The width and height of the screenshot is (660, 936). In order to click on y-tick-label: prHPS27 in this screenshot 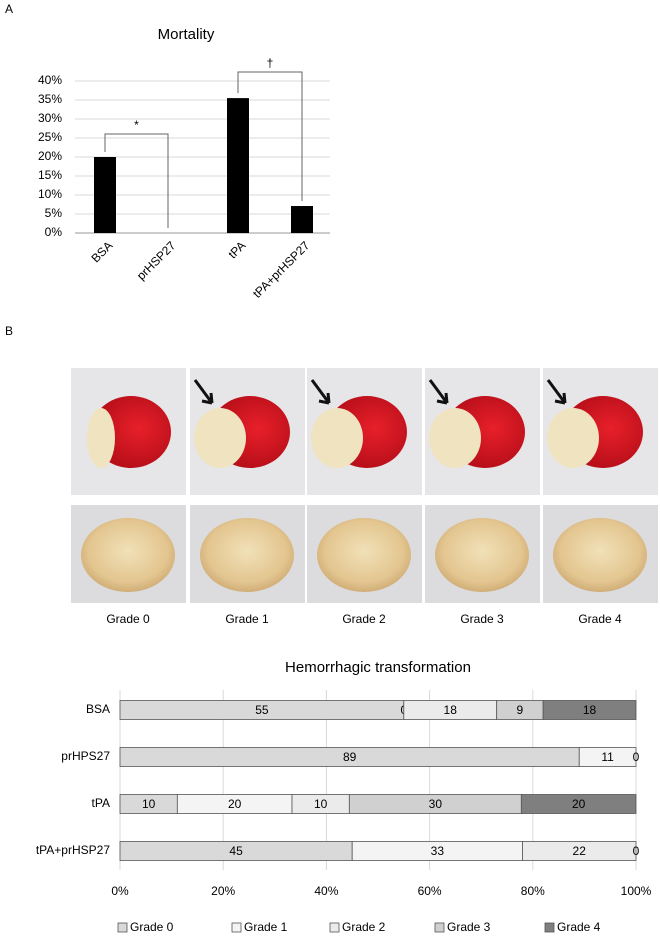, I will do `click(85, 756)`.